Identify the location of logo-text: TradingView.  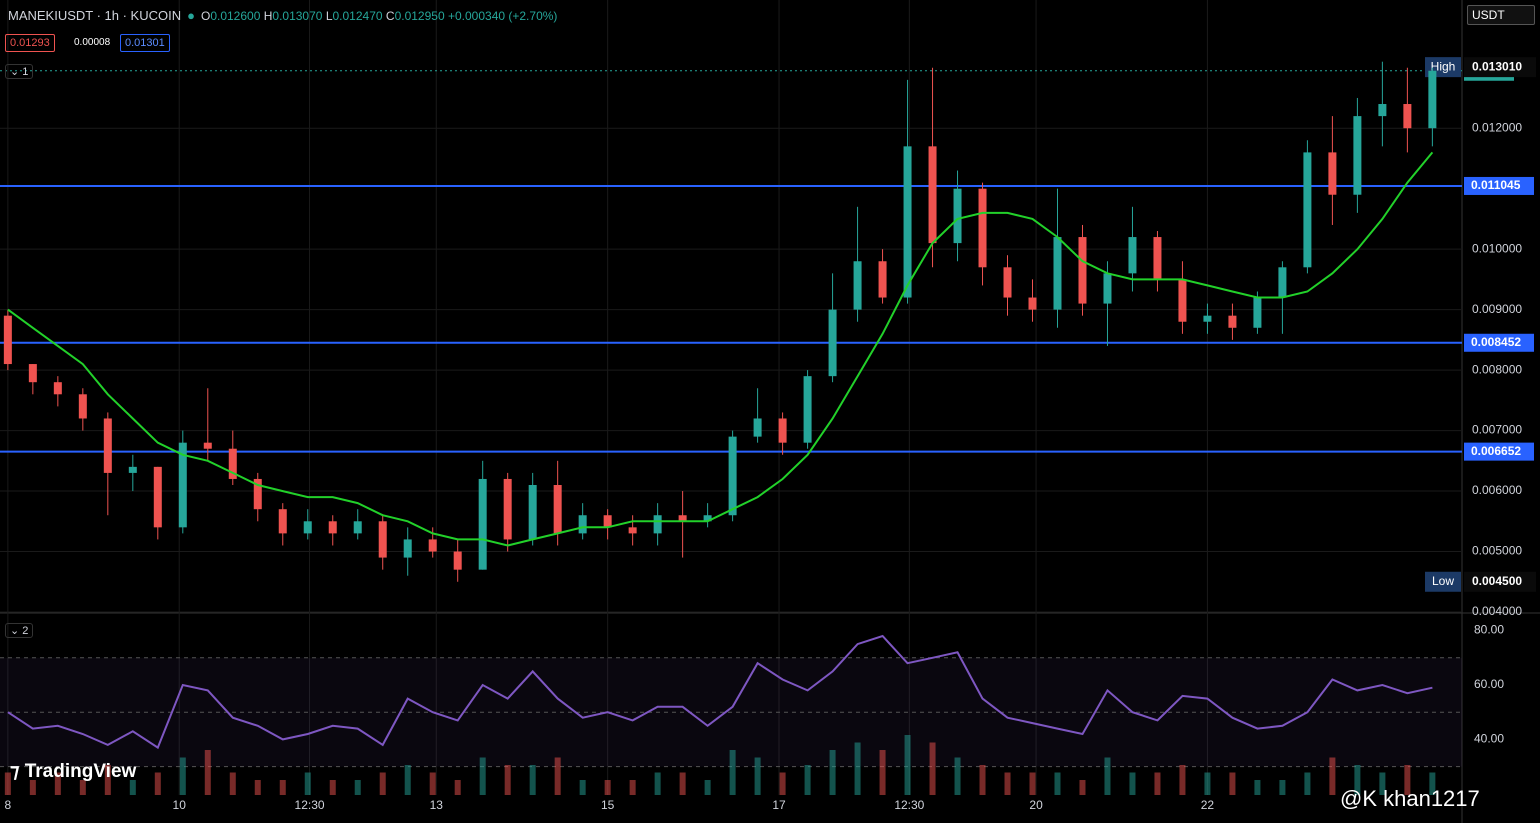
(80, 771).